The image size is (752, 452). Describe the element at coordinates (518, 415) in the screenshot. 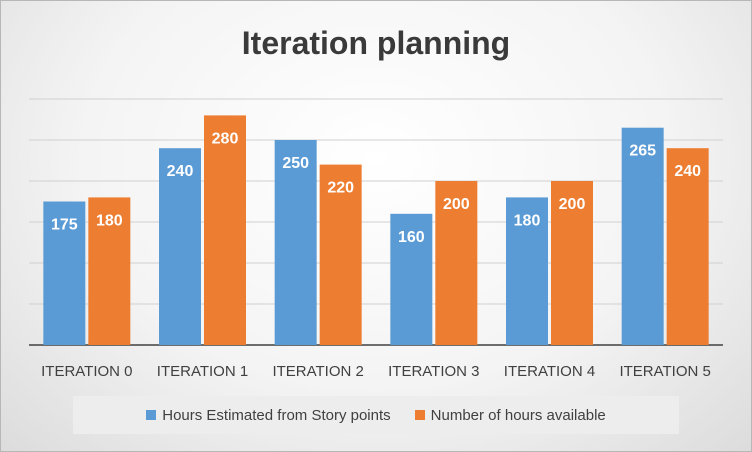

I see `legend-label-series-2: Number of hours available` at that location.